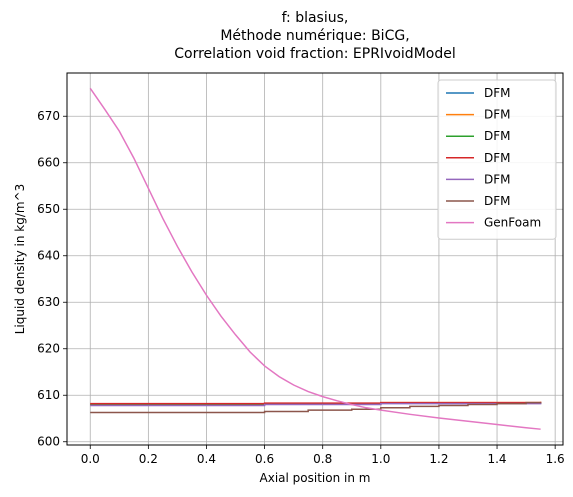 This screenshot has width=573, height=497. I want to click on x-axis-ticks: 0.0 0.2 0.4 0.6 0.8 1.0 1.2 1.4 1.6, so click(323, 455).